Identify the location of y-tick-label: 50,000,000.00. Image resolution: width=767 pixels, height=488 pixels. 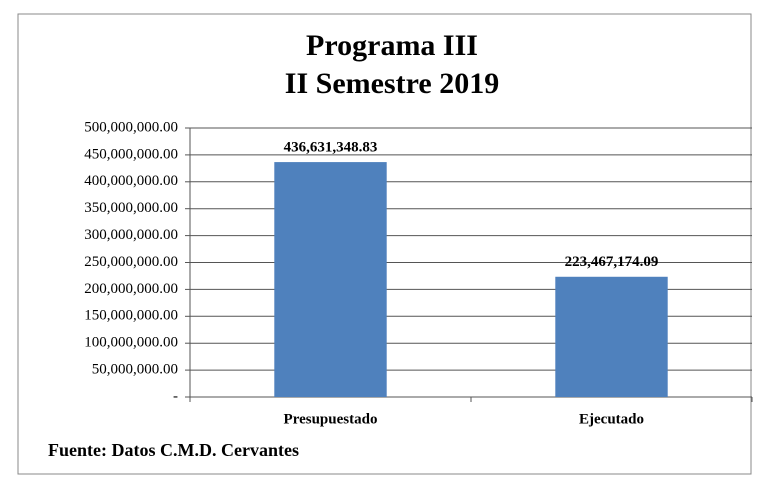
(135, 370).